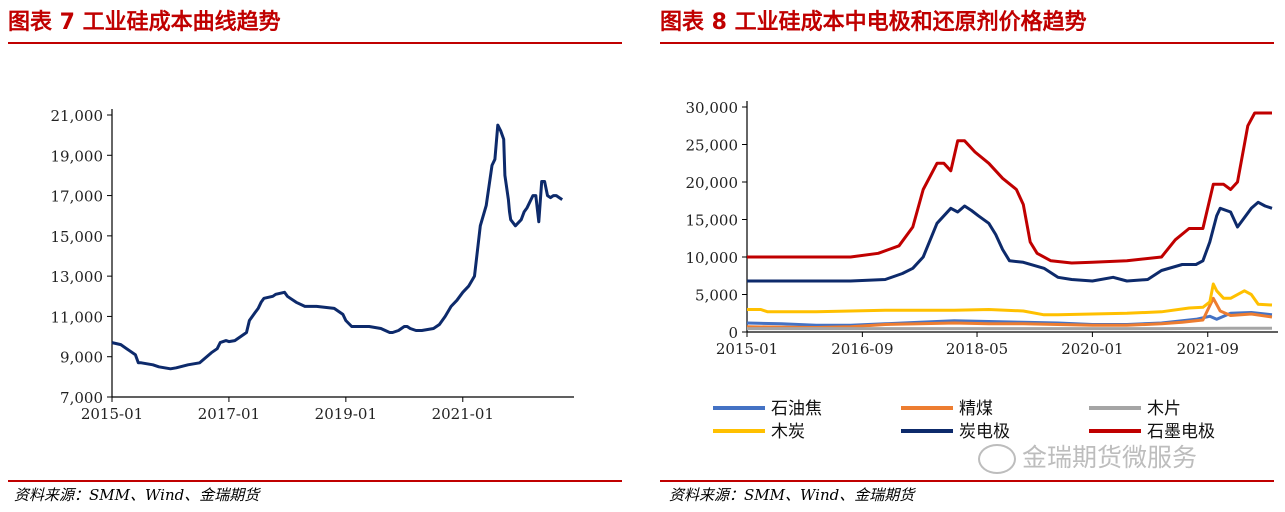 The height and width of the screenshot is (512, 1285). What do you see at coordinates (977, 349) in the screenshot?
I see `x-tick-label: 2018-05` at bounding box center [977, 349].